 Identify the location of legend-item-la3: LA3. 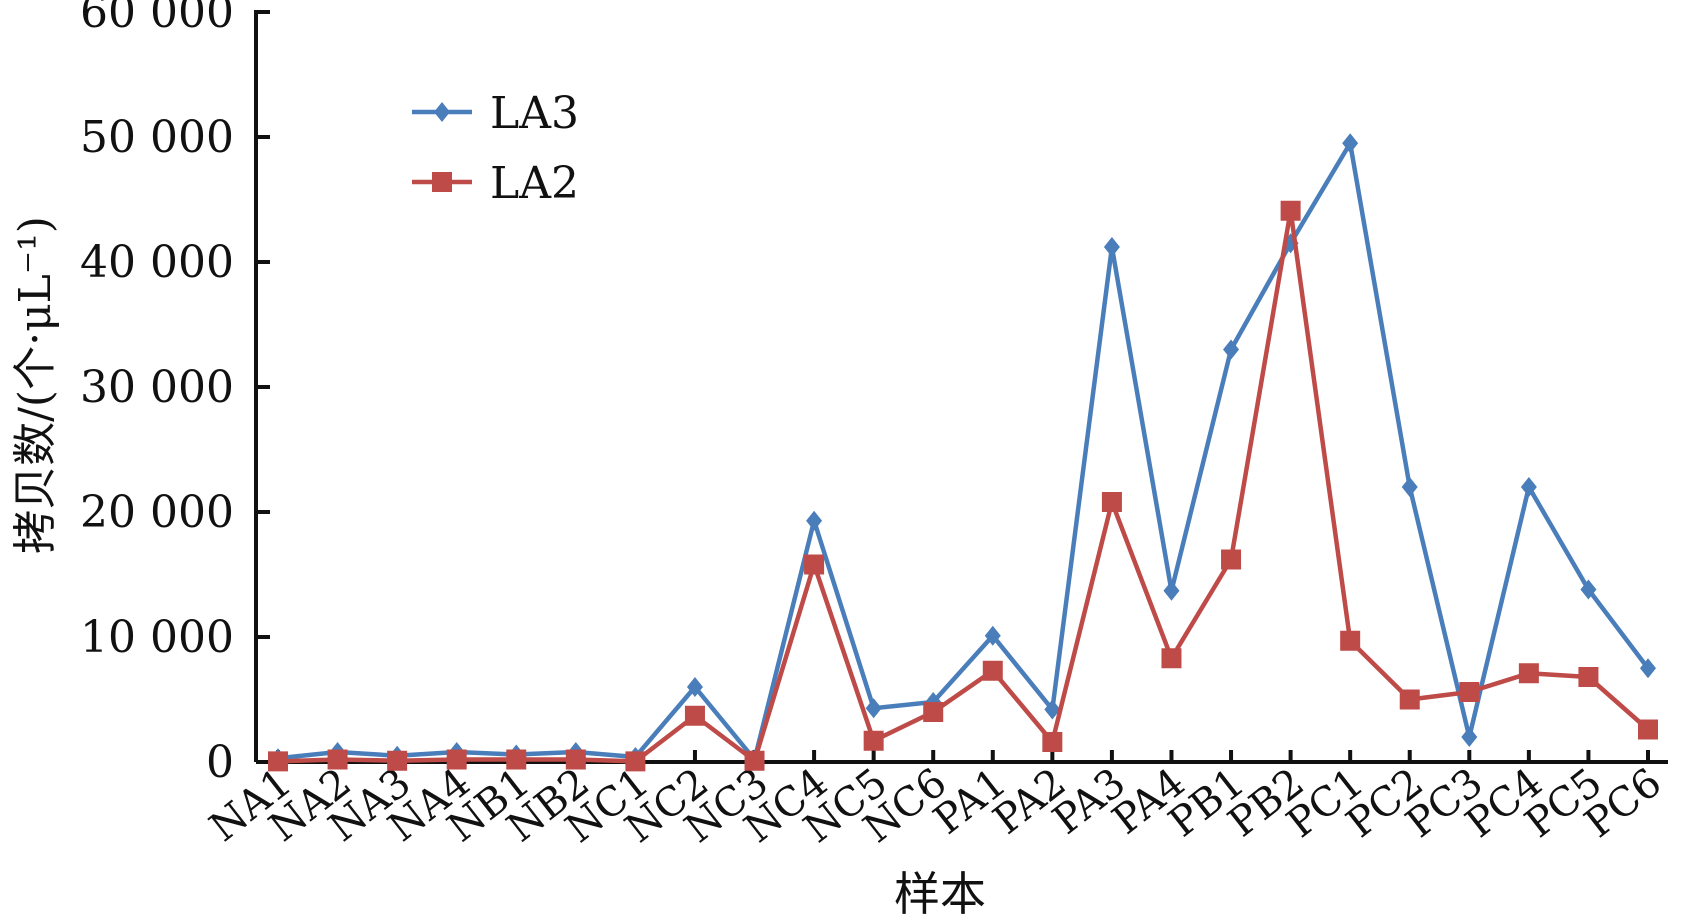
(495, 113).